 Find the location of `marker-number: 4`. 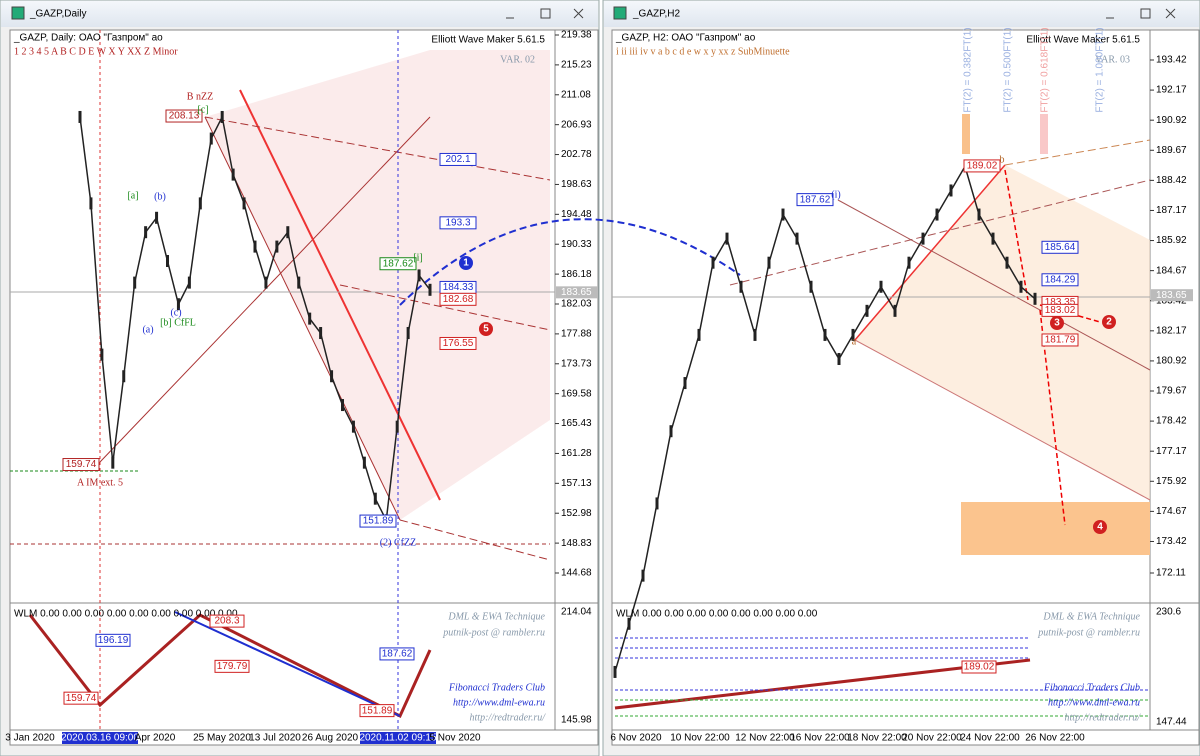

marker-number: 4 is located at coordinates (1100, 527).